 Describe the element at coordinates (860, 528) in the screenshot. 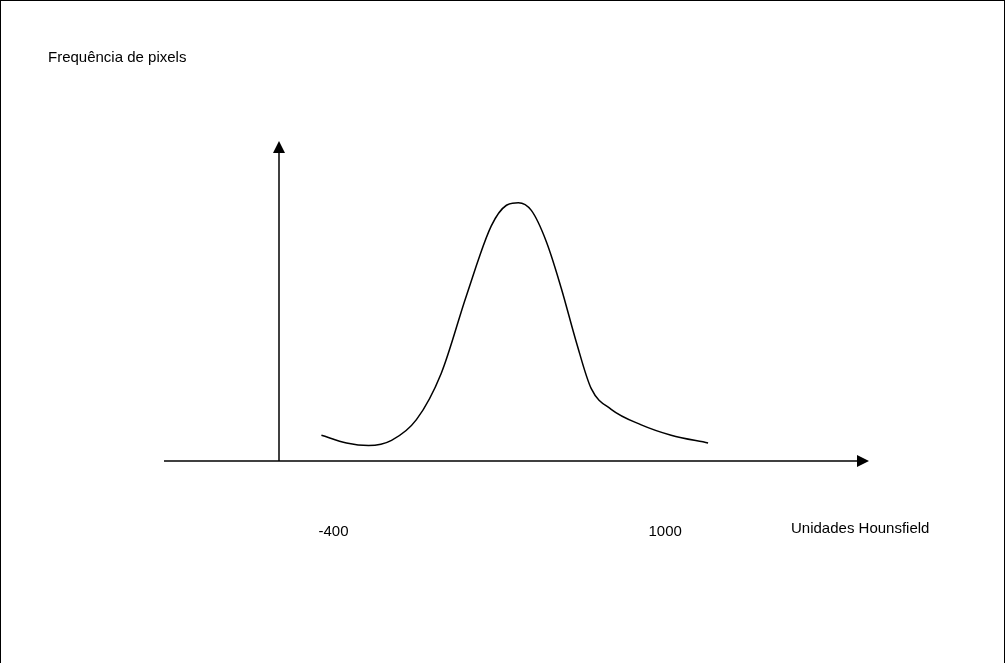

I see `x-axis-title: Unidades Hounsfield` at that location.